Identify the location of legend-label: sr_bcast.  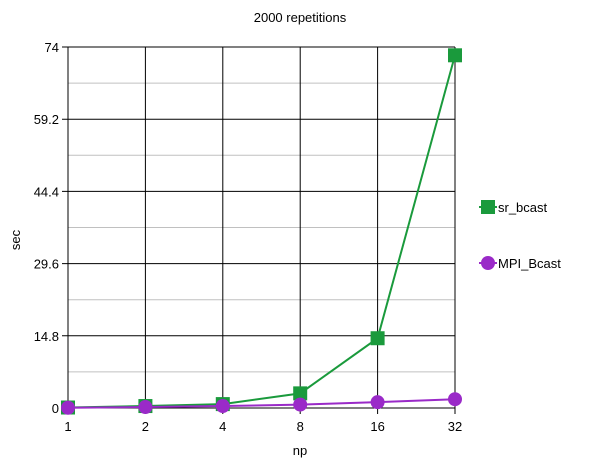
(523, 207).